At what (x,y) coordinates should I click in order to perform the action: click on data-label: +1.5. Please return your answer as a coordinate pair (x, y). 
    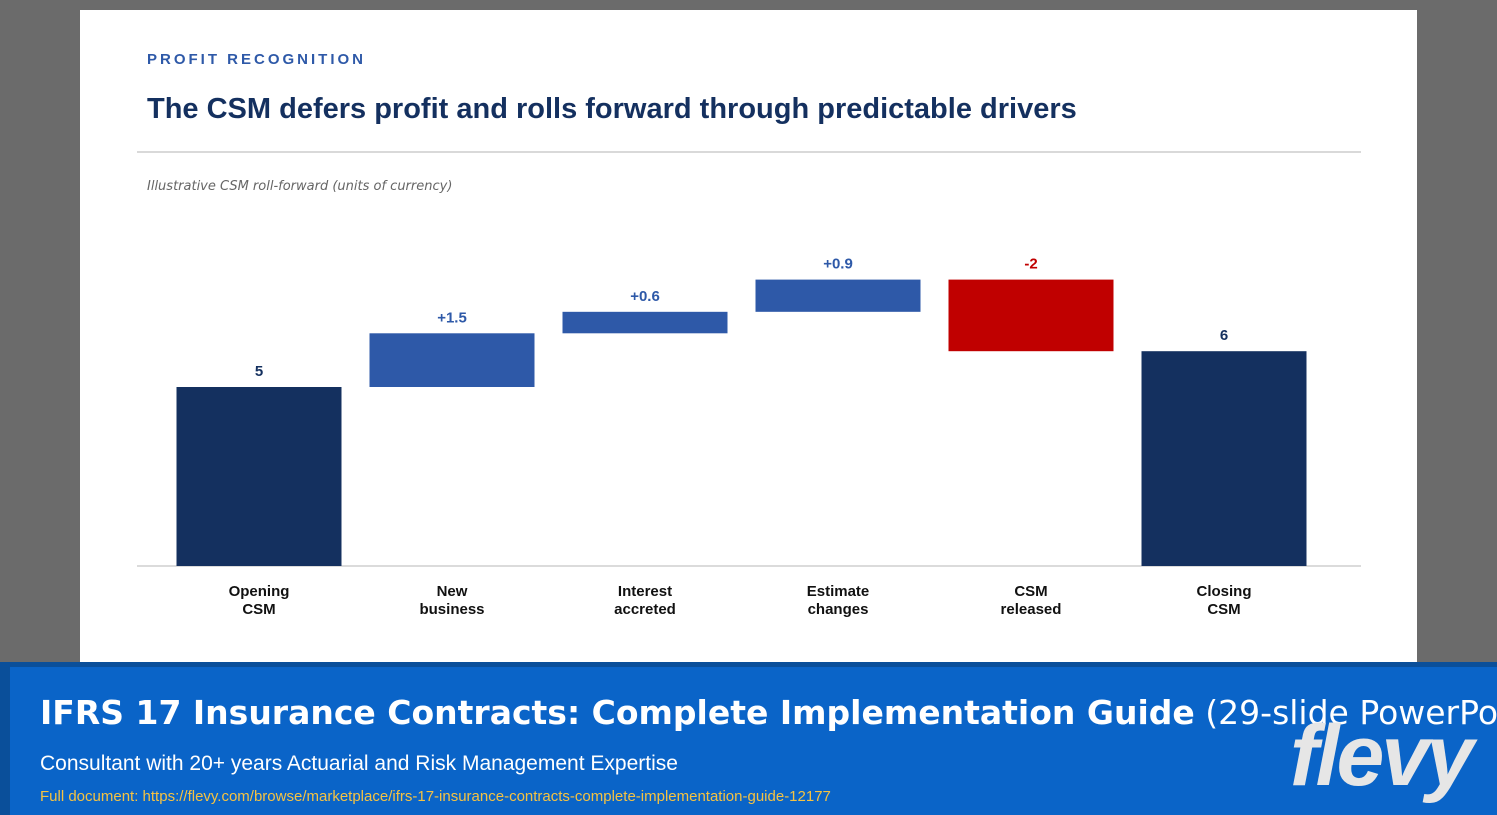
    Looking at the image, I should click on (452, 317).